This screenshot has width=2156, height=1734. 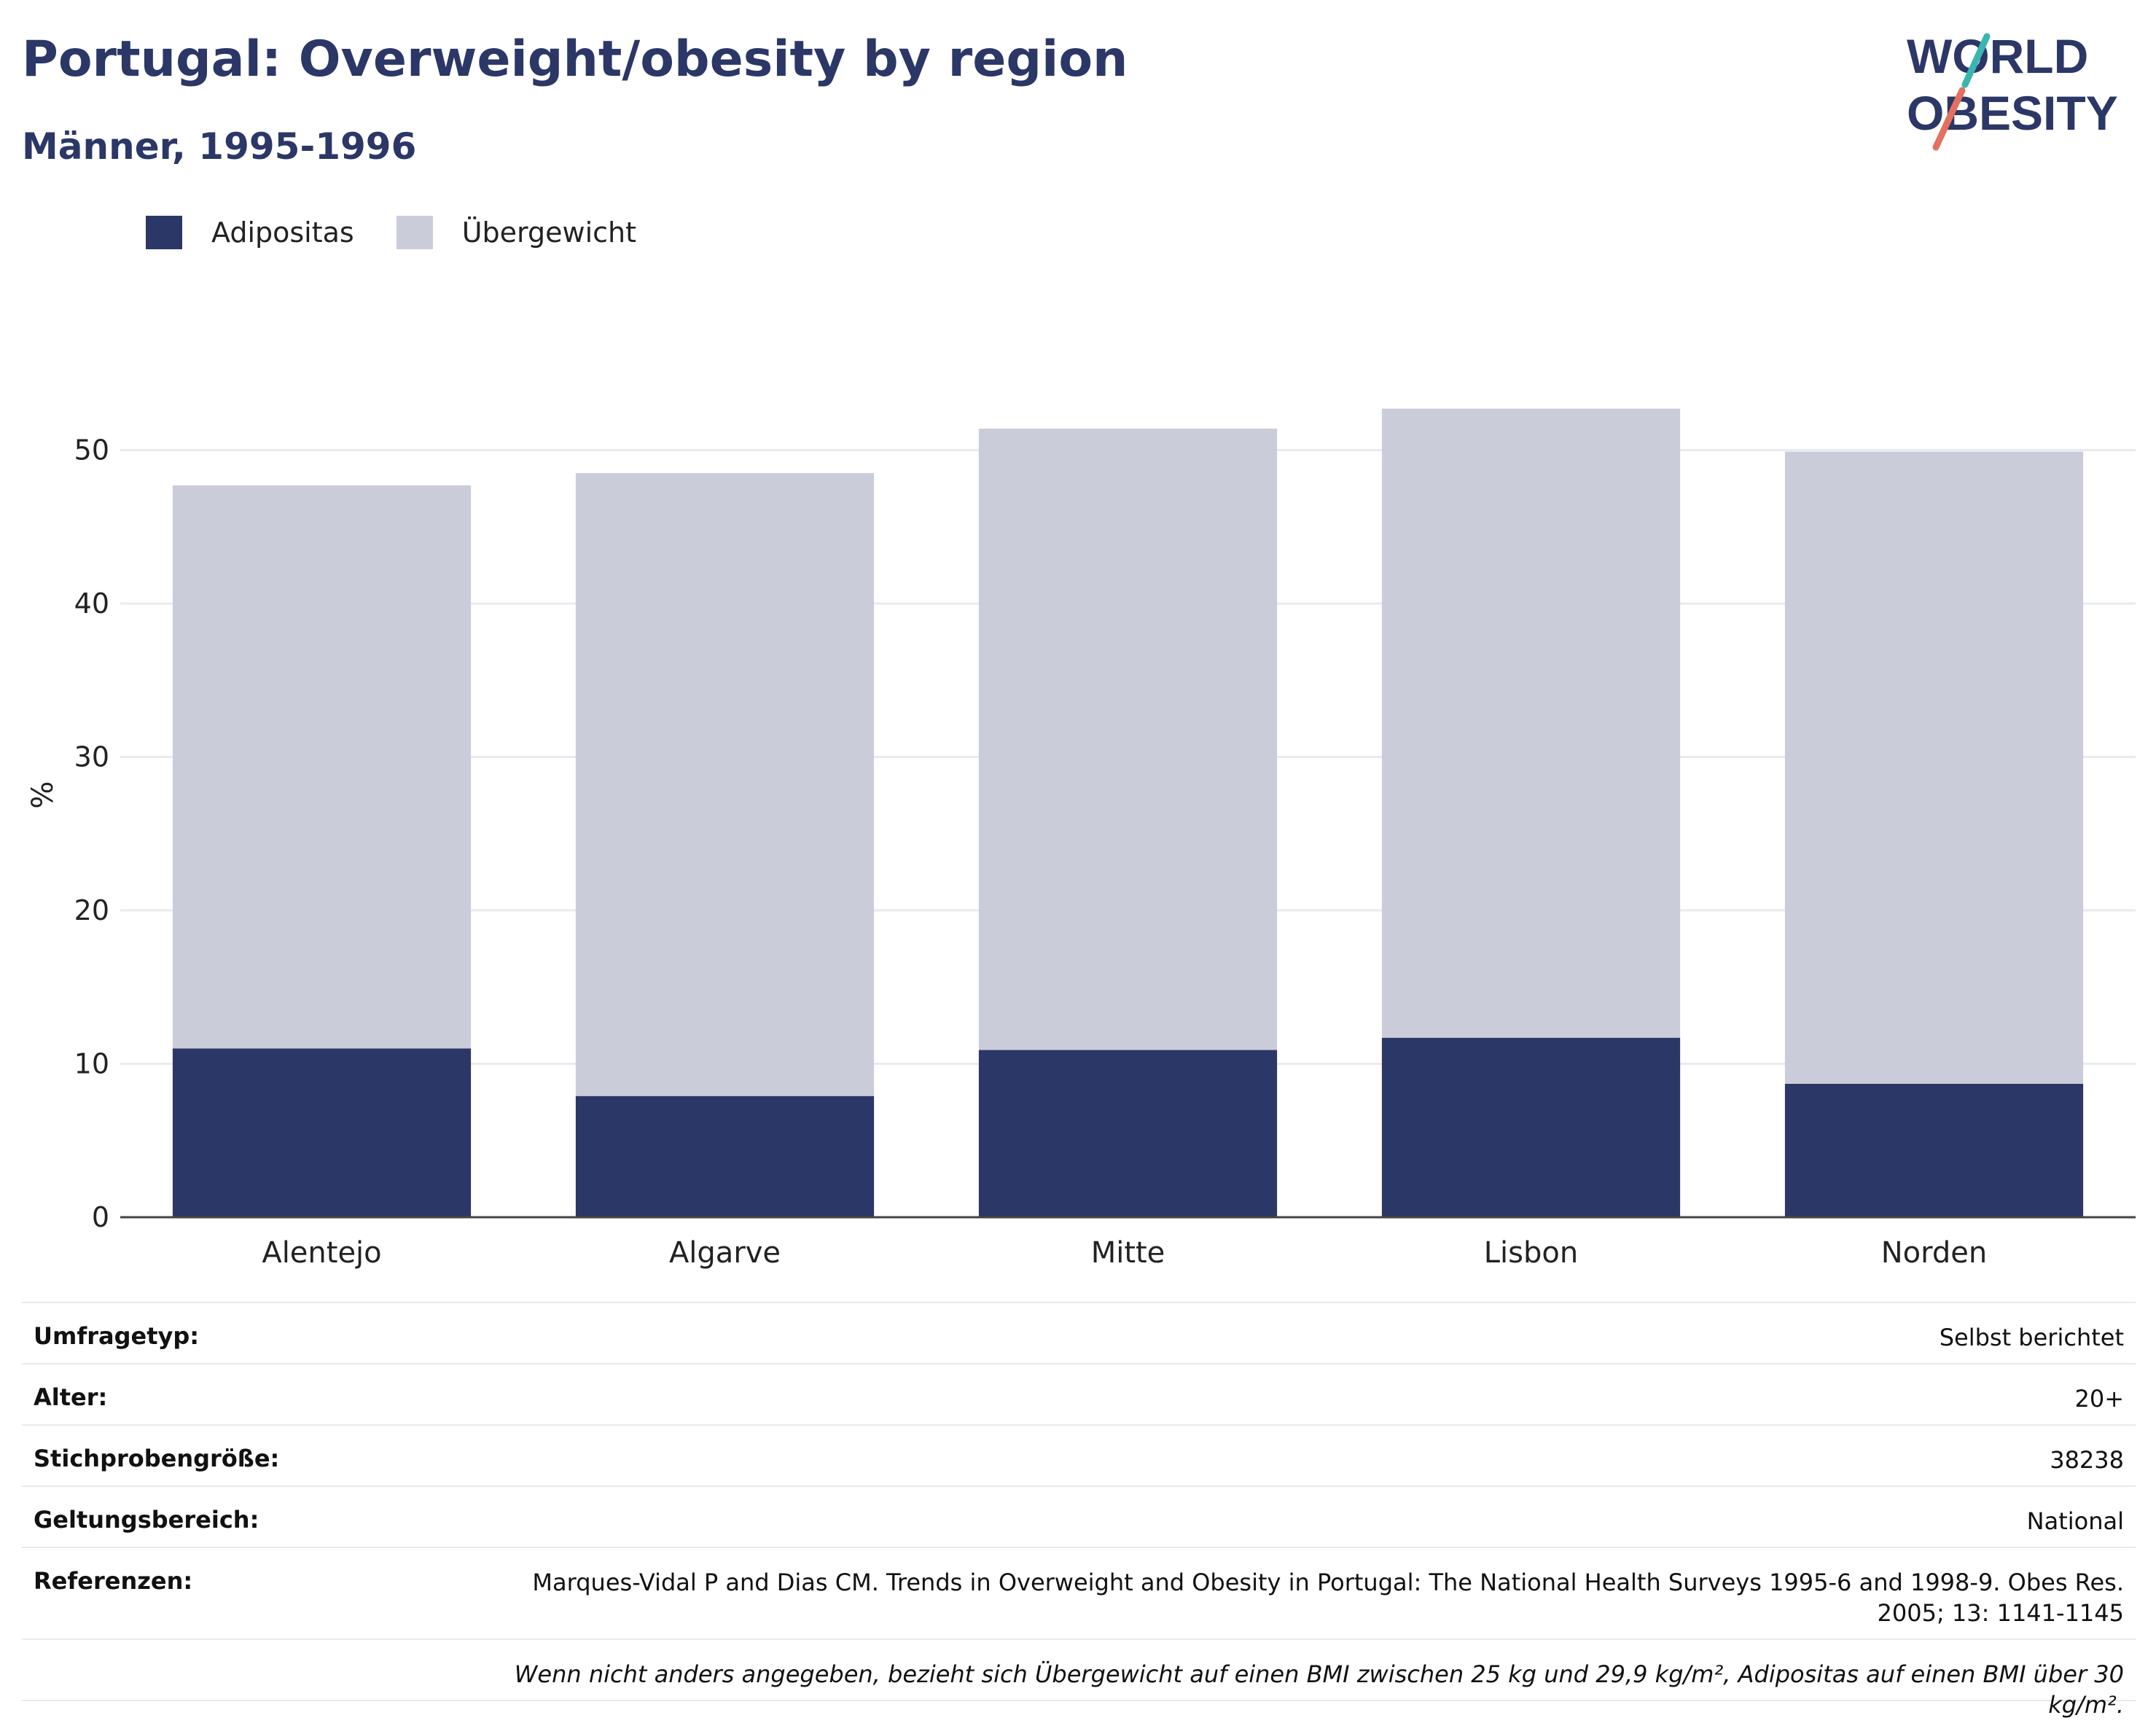 I want to click on chart-subtitle: Männer, 1995-1996, so click(x=220, y=146).